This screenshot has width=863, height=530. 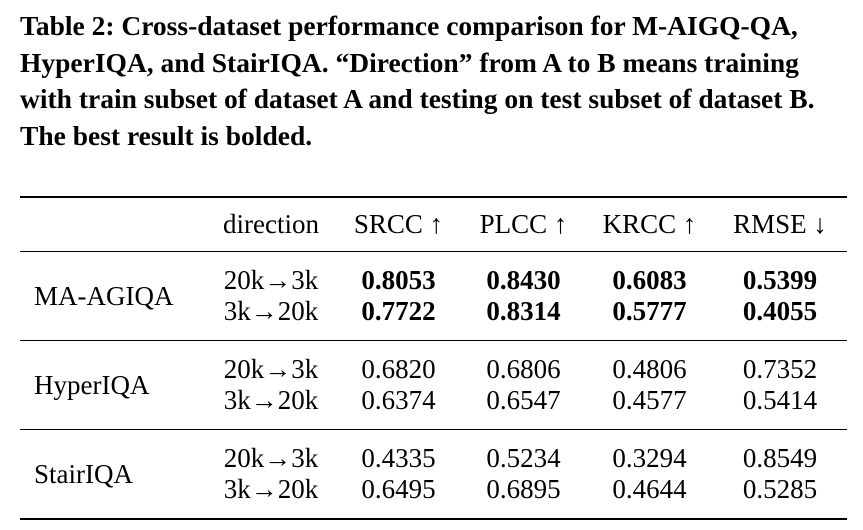 What do you see at coordinates (649, 489) in the screenshot?
I see `krcc-cell: 0.4644` at bounding box center [649, 489].